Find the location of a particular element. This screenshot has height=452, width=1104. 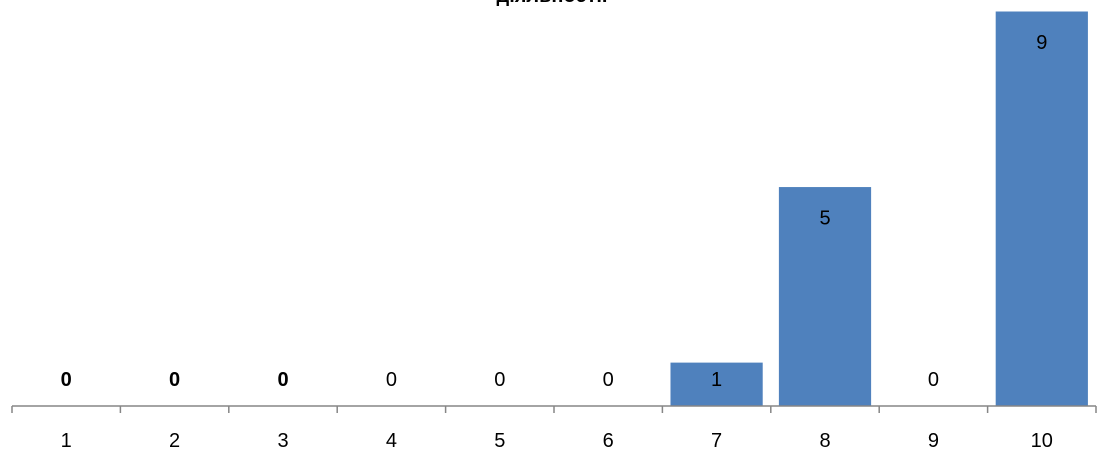

x-tick-label-4: 4 is located at coordinates (391, 441).